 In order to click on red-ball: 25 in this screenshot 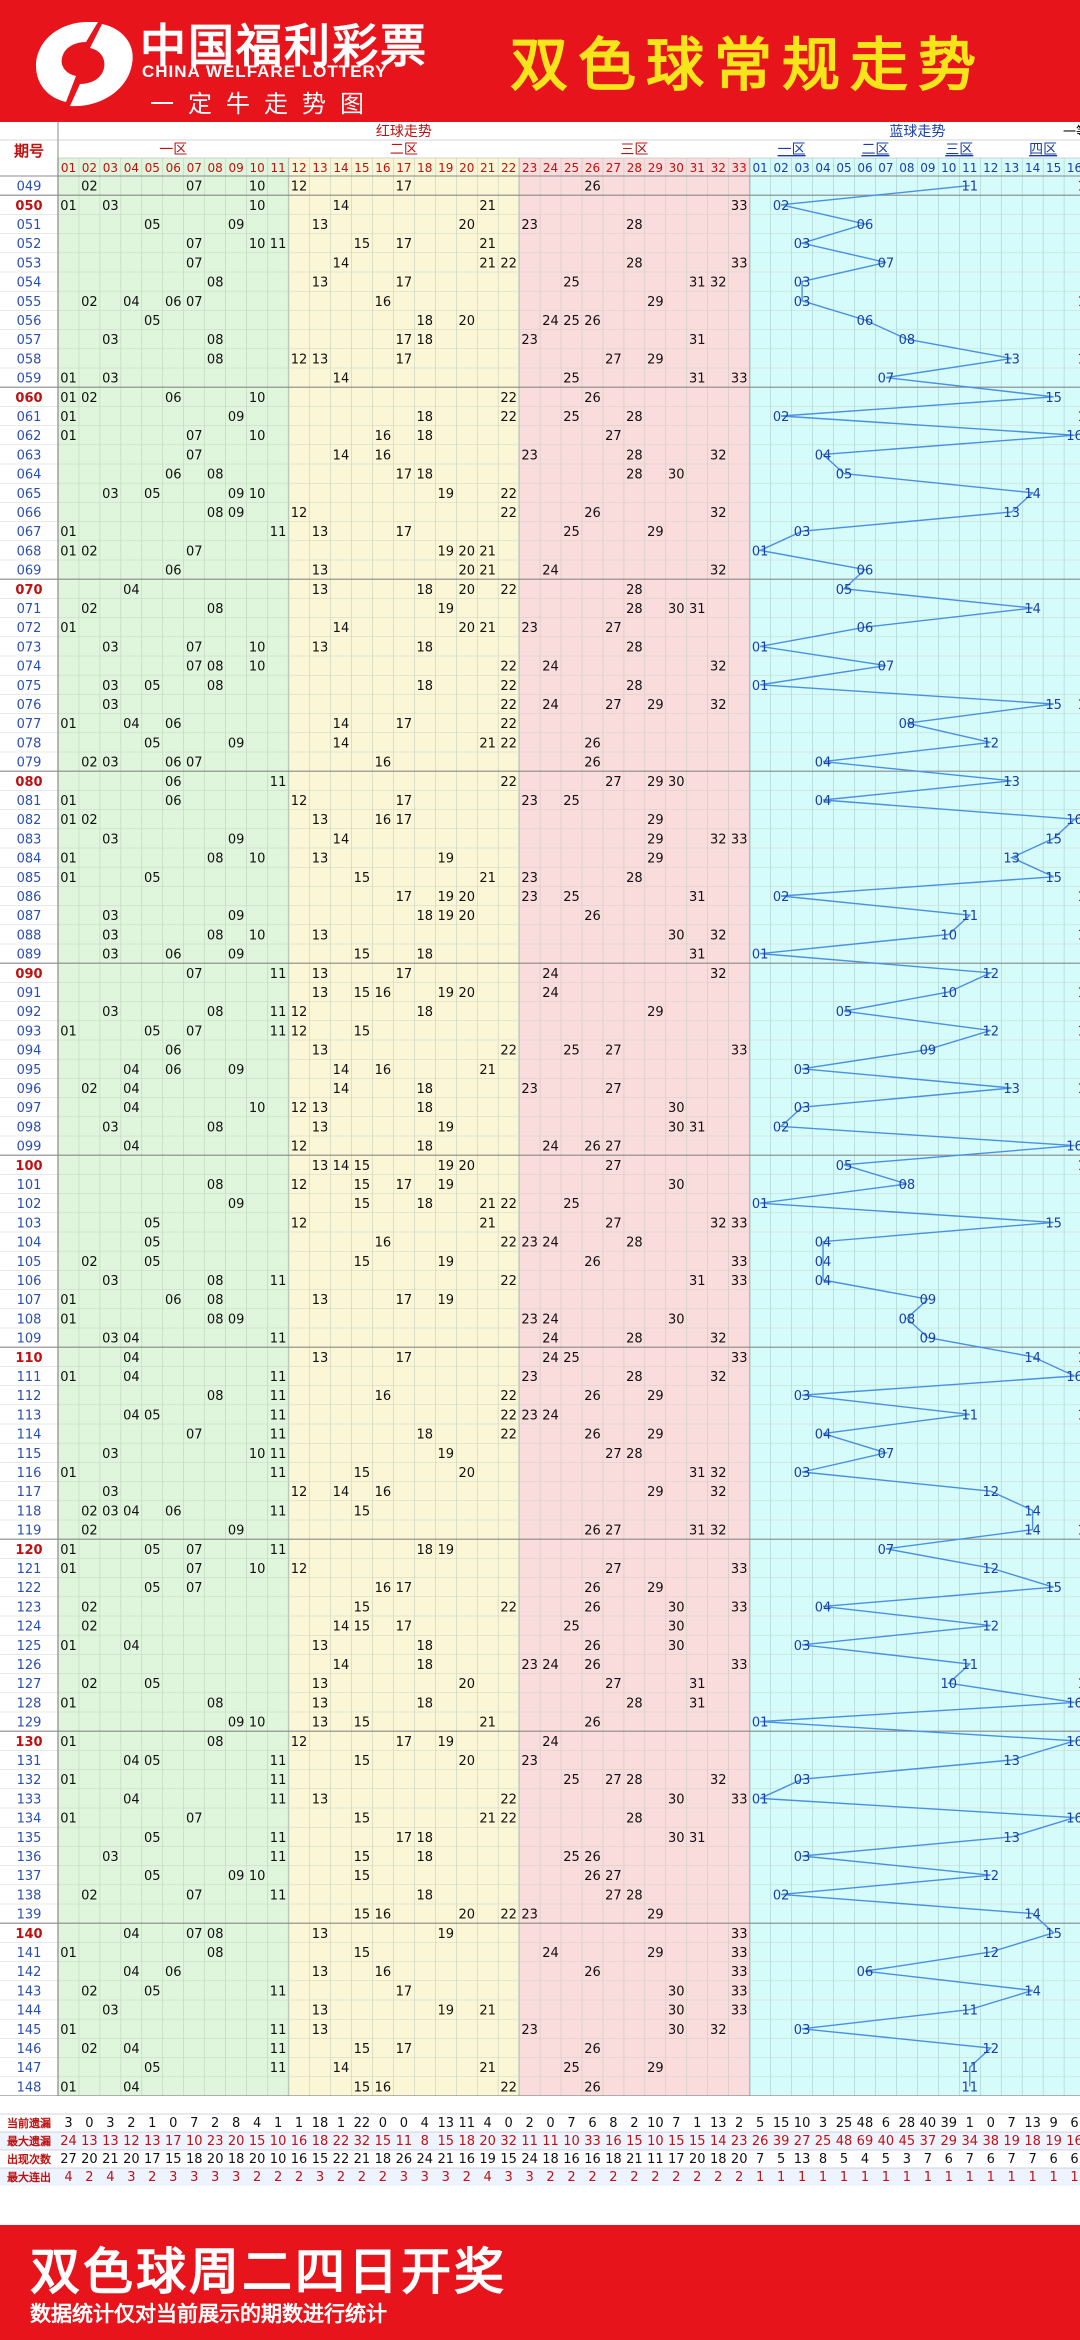, I will do `click(571, 321)`.